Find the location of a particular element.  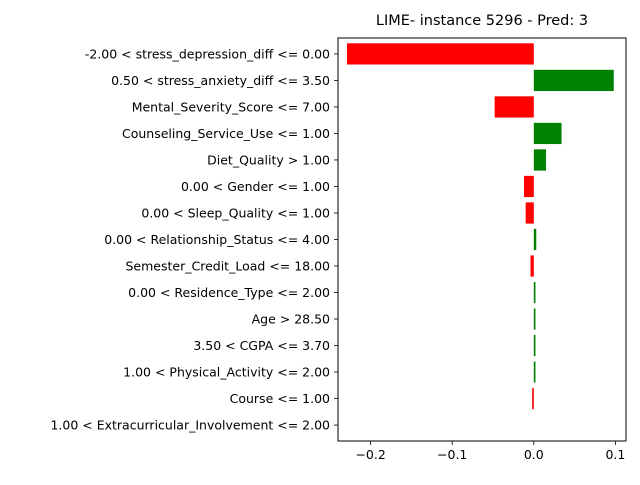

y-tick-label: Mental_Severity_Score <= 7.00 is located at coordinates (231, 106).